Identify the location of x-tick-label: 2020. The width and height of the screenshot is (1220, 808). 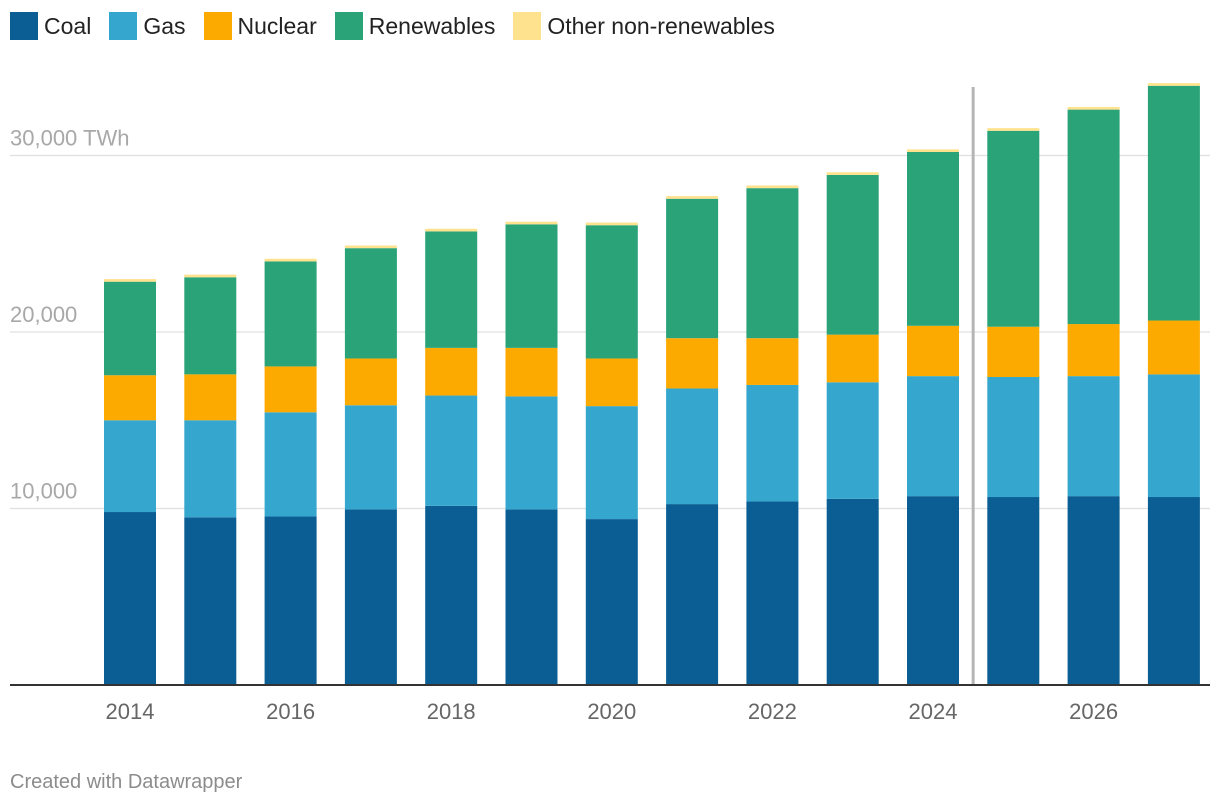
(611, 711).